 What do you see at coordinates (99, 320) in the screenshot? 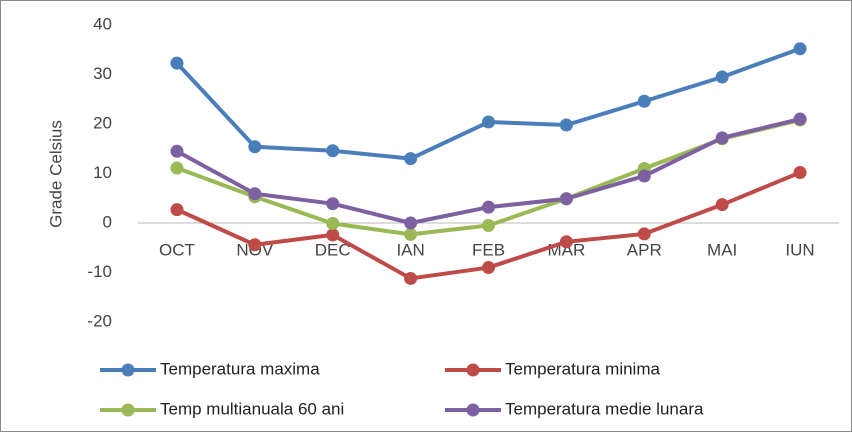
I see `y-tick-label: -20` at bounding box center [99, 320].